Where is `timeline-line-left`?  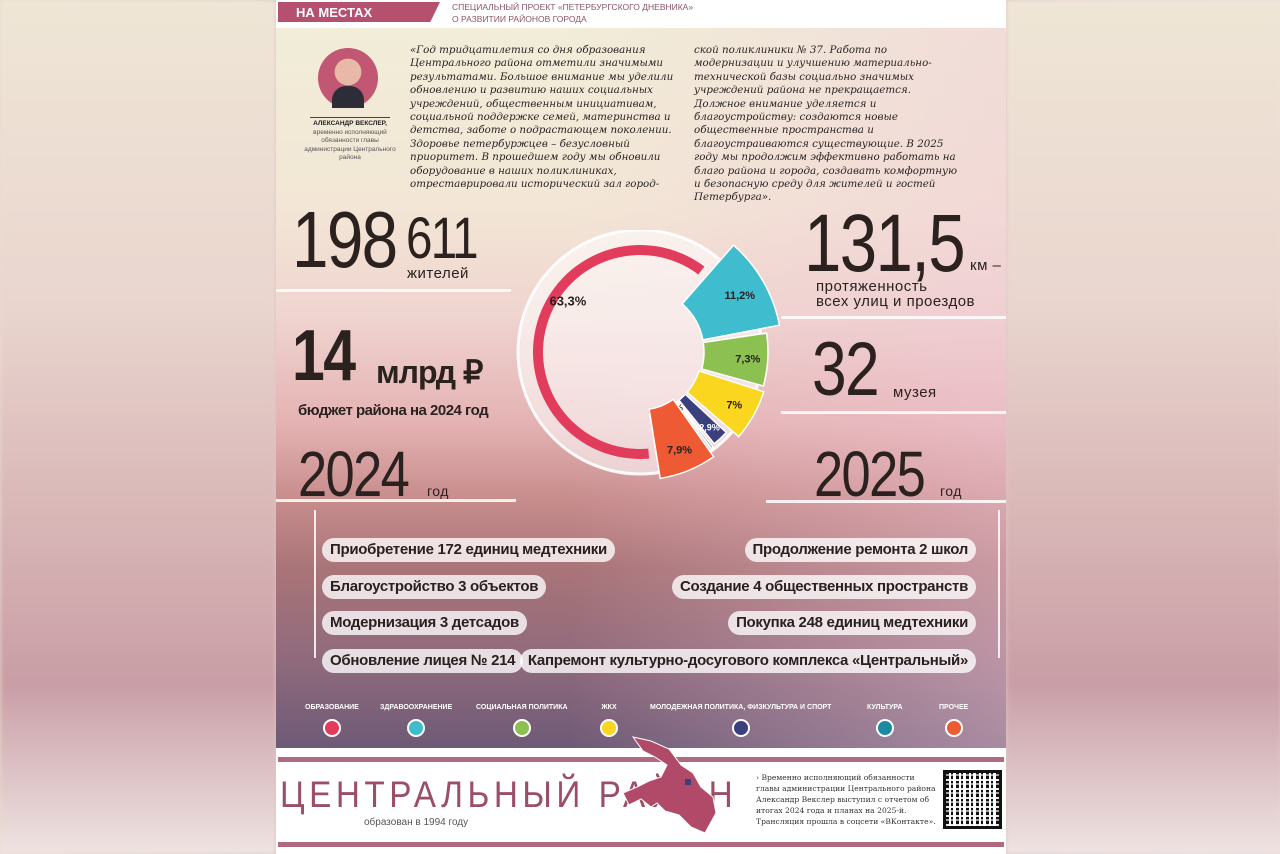
timeline-line-left is located at coordinates (315, 584).